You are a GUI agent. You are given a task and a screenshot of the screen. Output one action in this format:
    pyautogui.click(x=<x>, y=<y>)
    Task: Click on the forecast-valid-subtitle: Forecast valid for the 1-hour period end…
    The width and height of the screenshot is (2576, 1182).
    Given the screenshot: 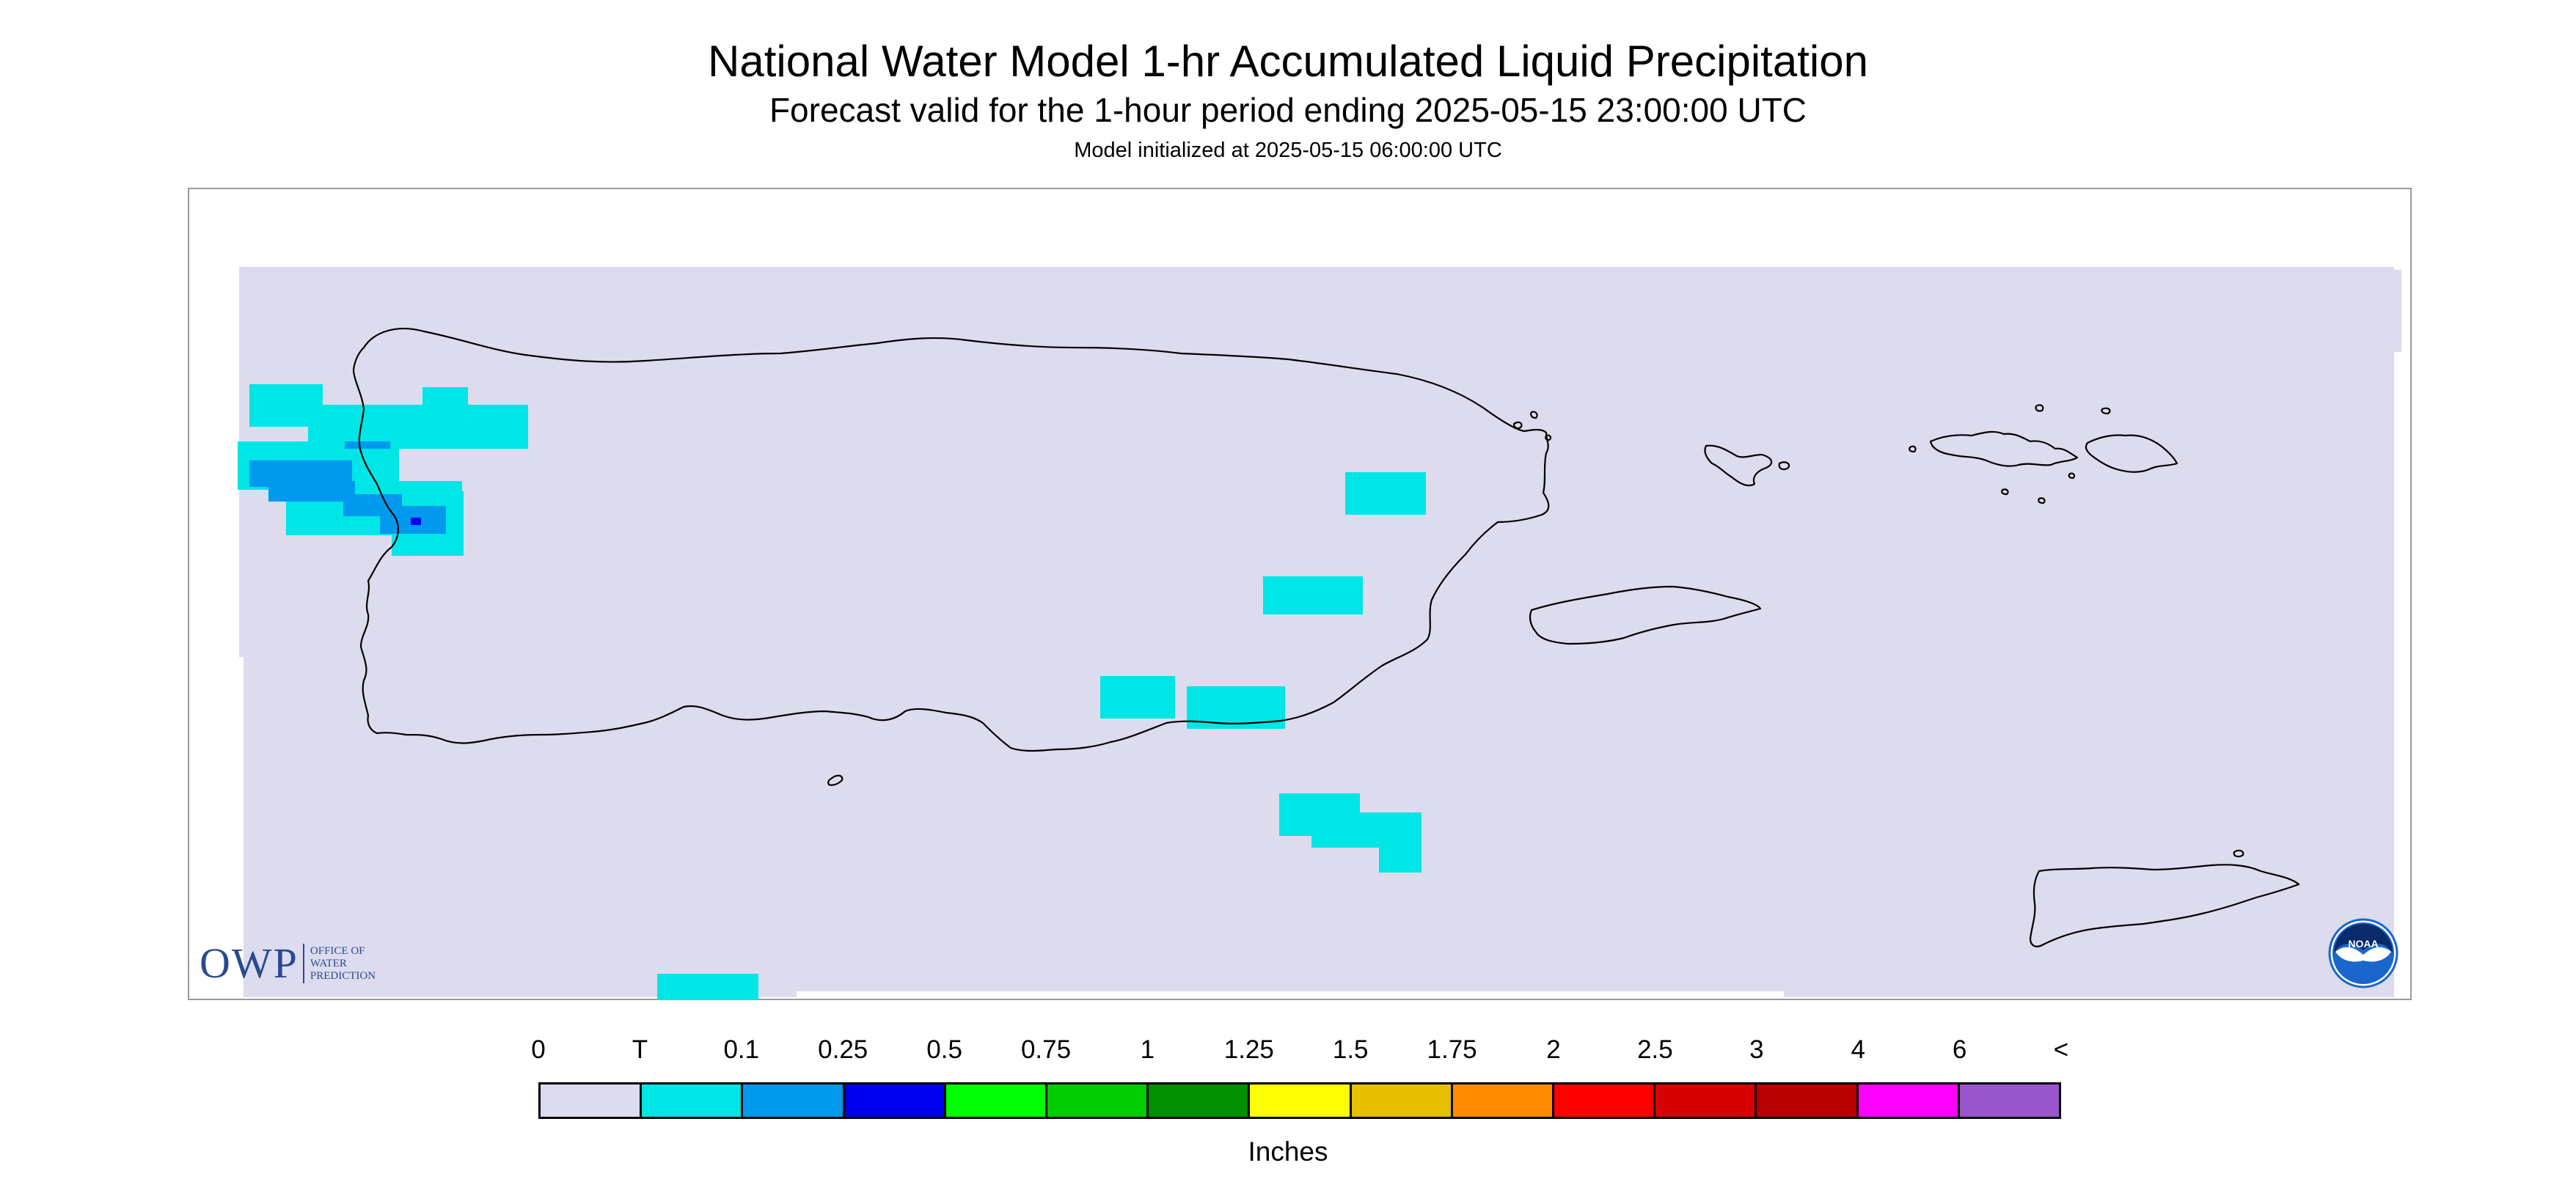 What is the action you would take?
    pyautogui.click(x=1288, y=110)
    